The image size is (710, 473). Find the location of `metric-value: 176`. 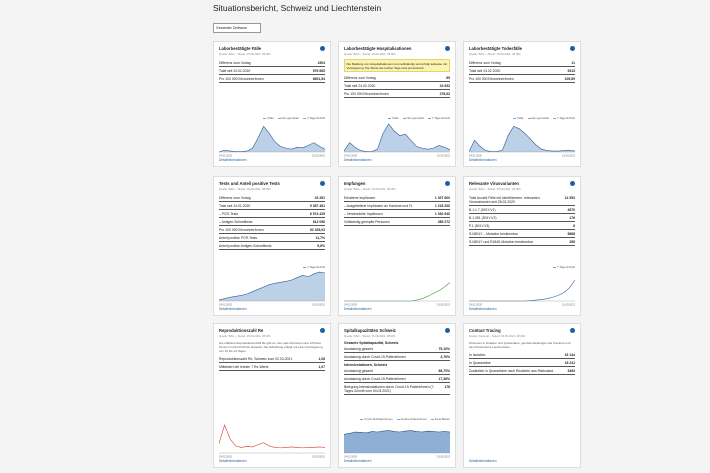

metric-value: 176 is located at coordinates (572, 217).